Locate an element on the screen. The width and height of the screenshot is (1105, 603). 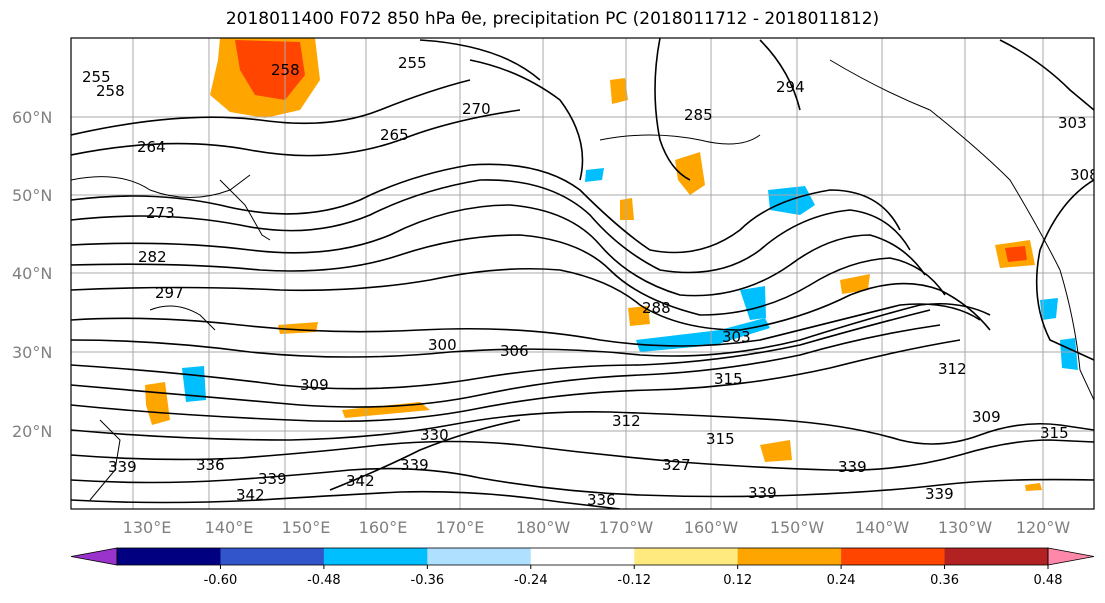
lon-tick-label: 160°E is located at coordinates (383, 527).